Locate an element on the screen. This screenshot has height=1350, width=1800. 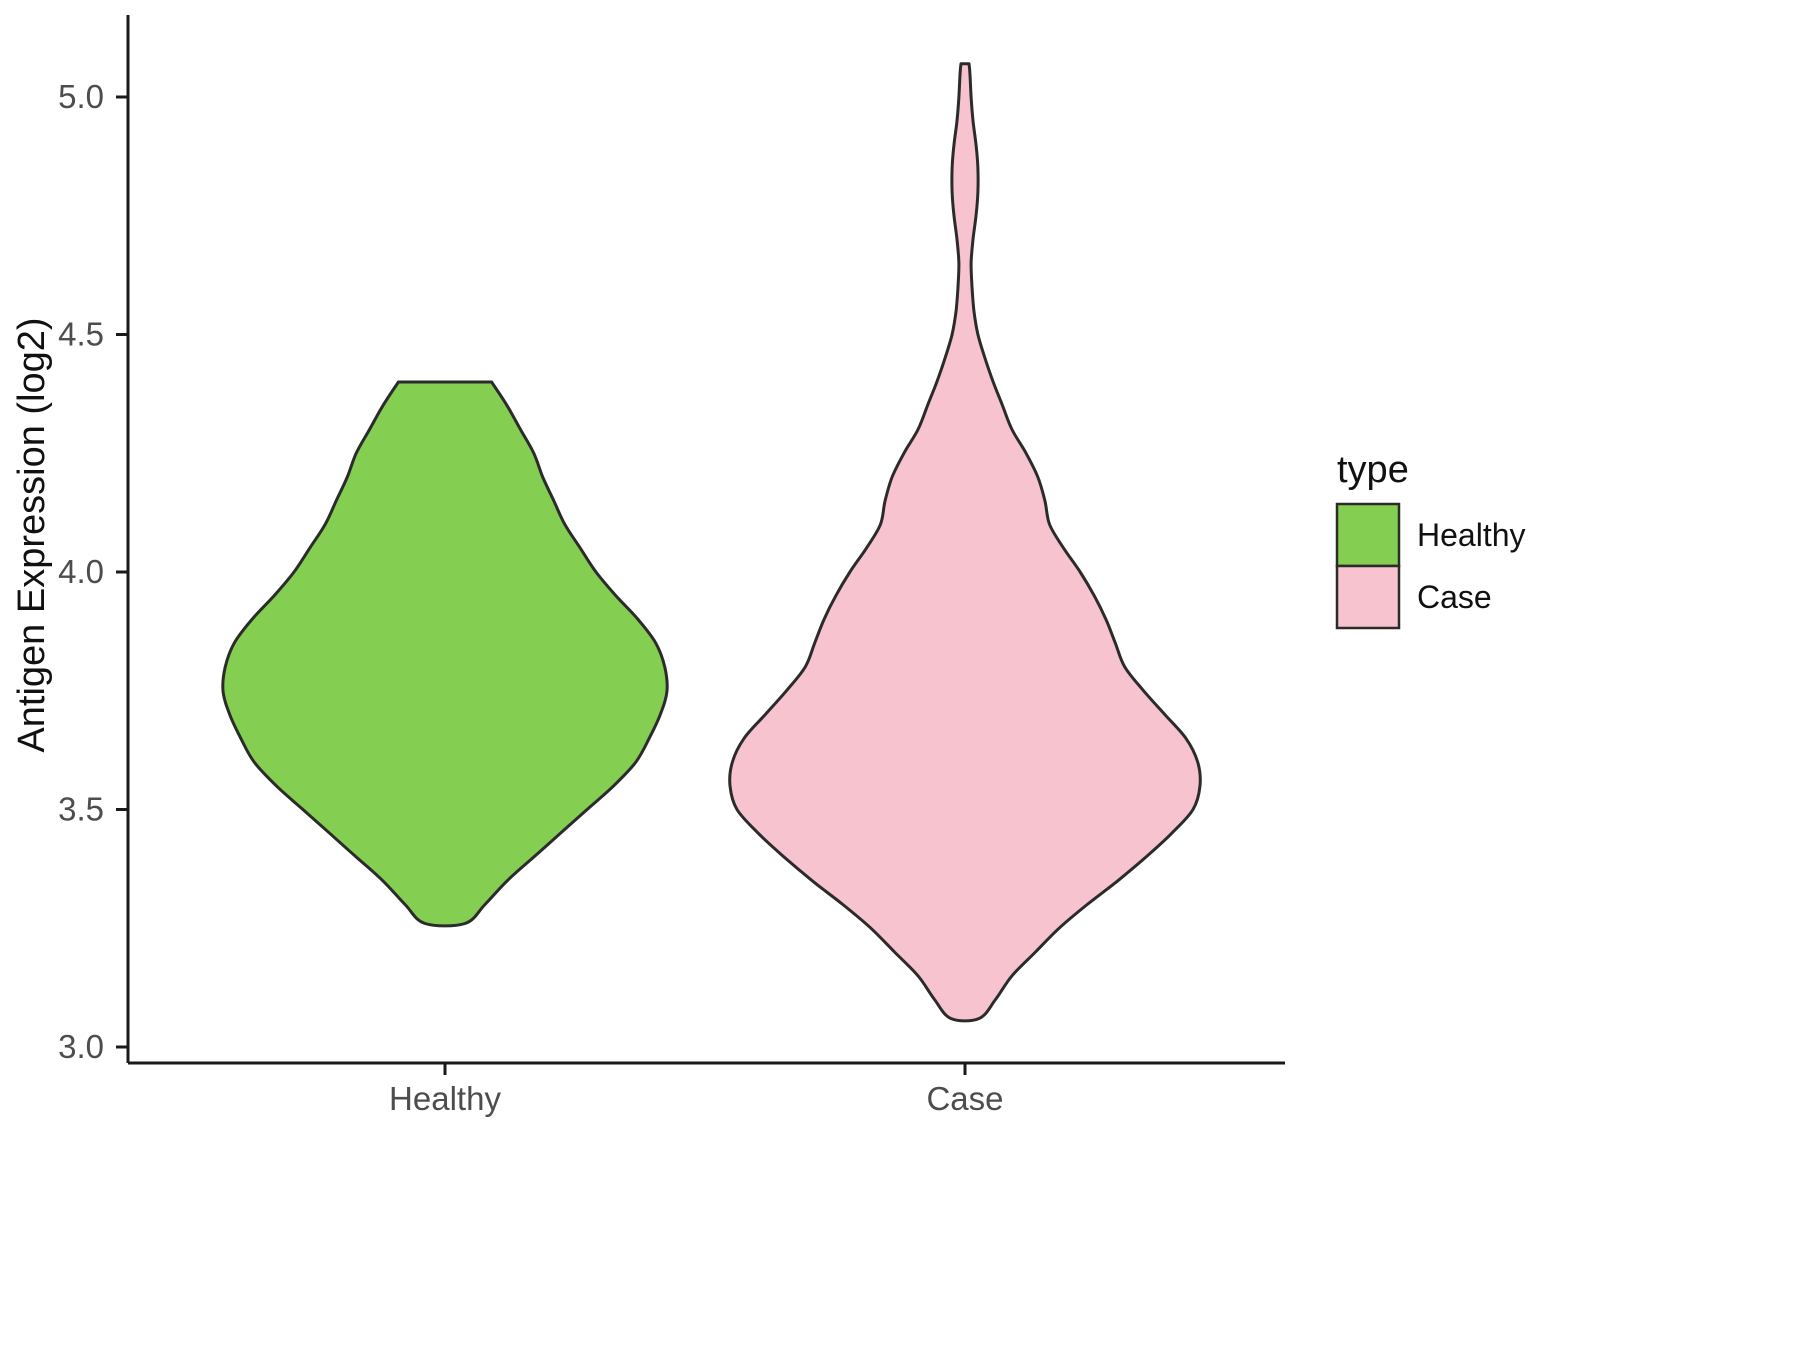
y-tick-label-5.0: 5.0 is located at coordinates (81, 96).